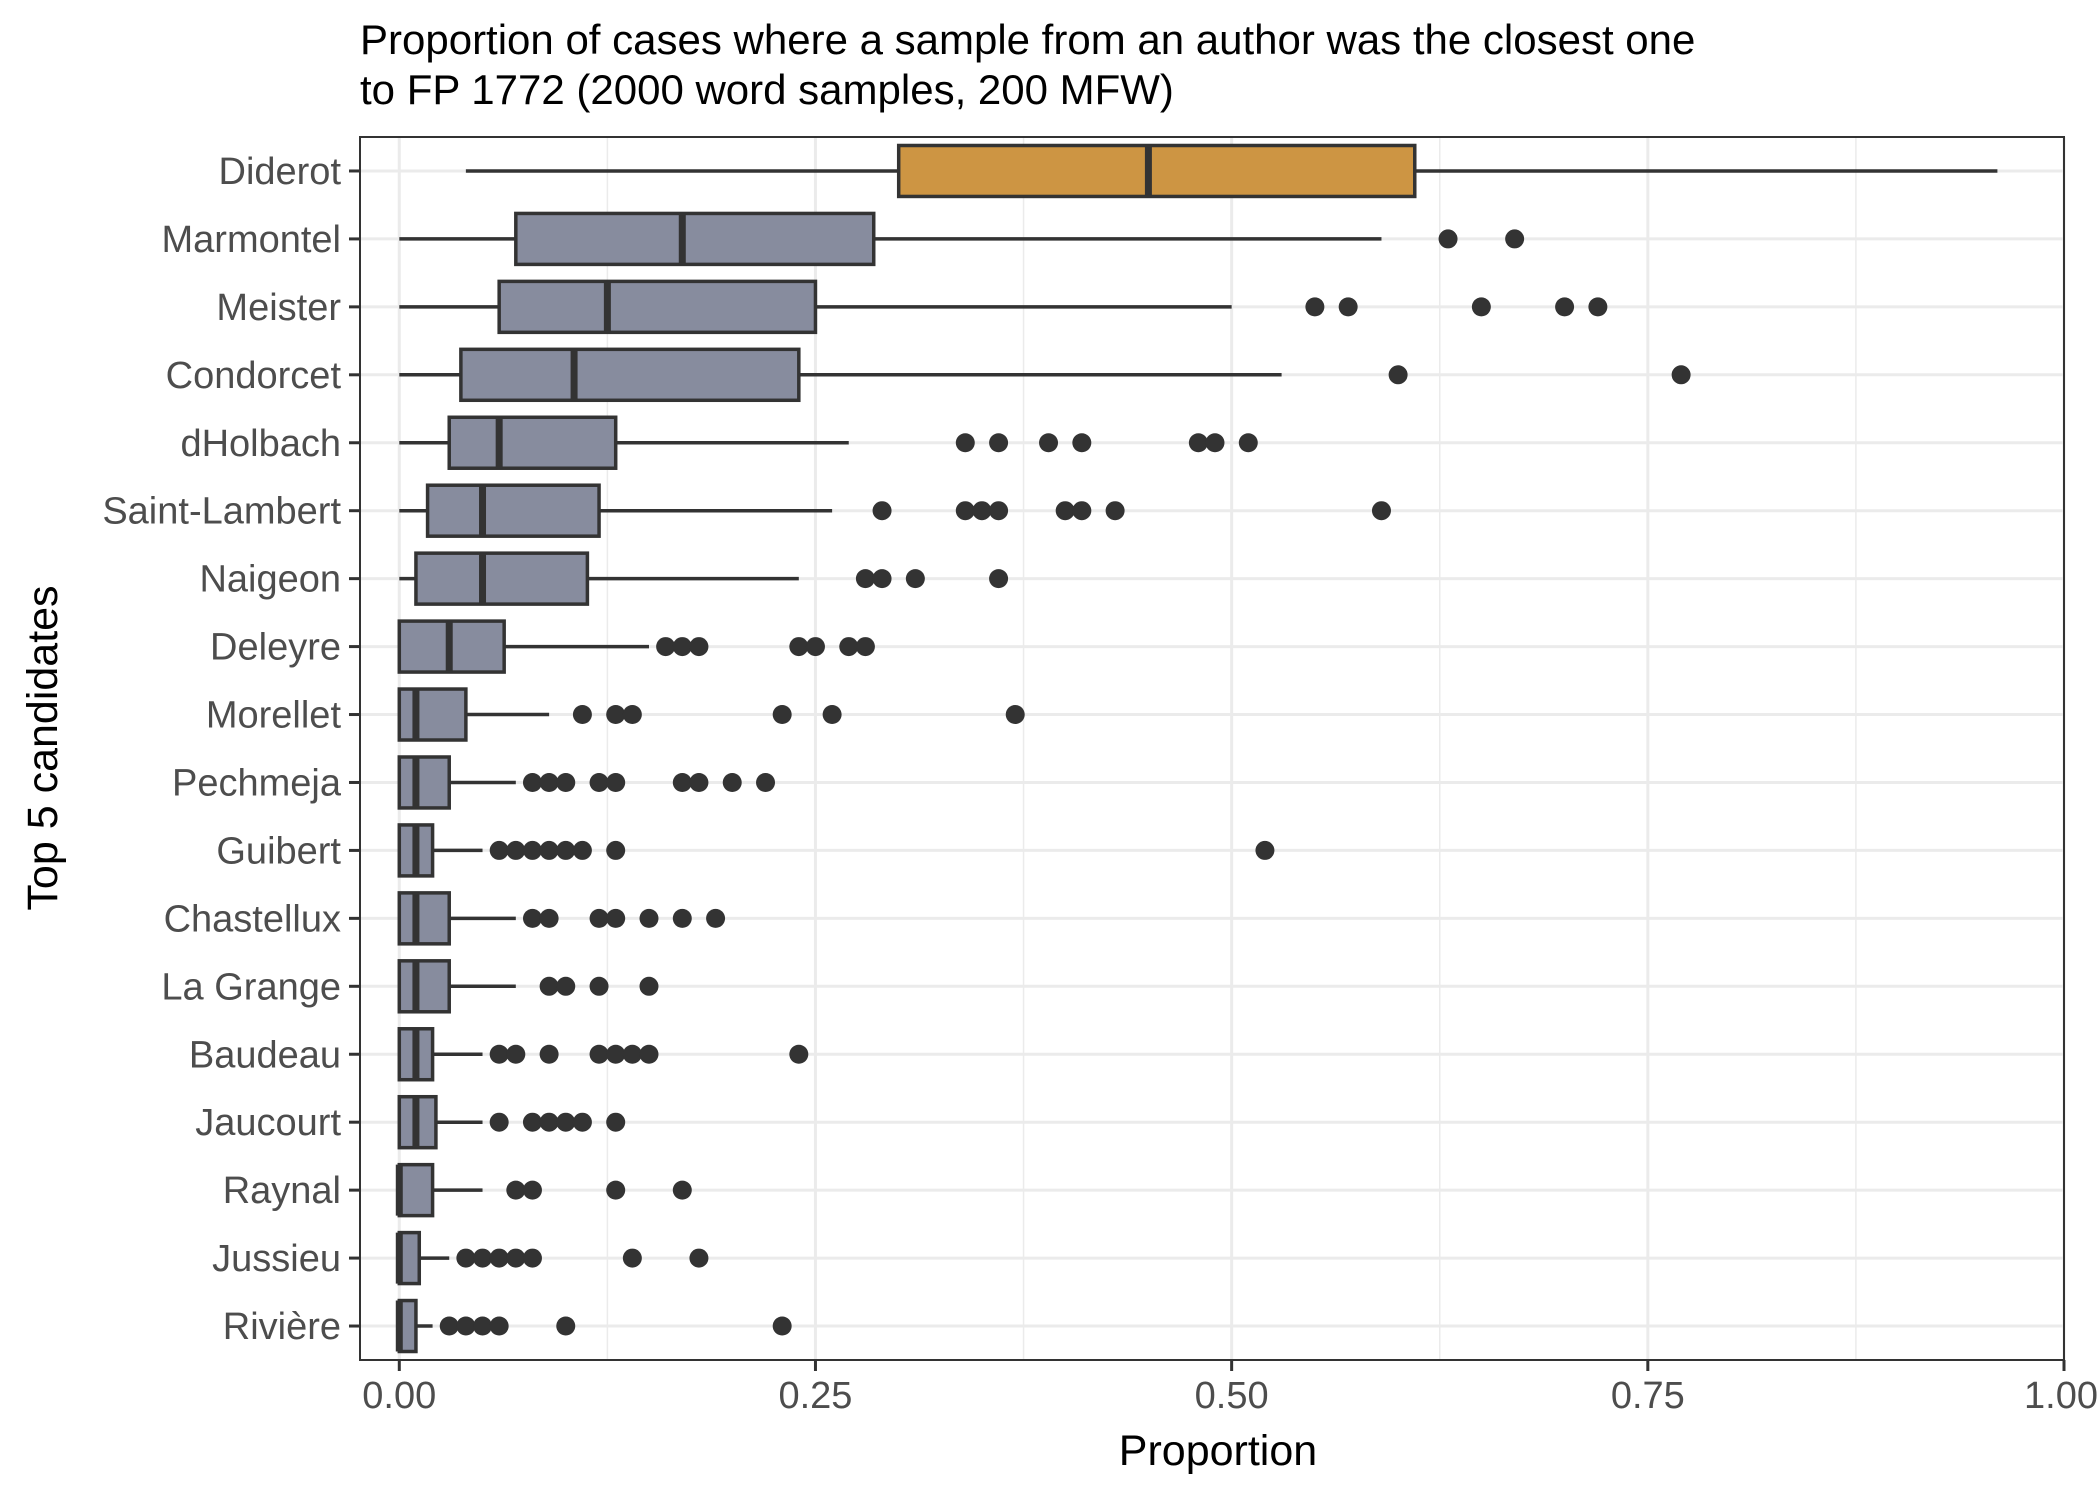  I want to click on box-la-grange, so click(528, 986).